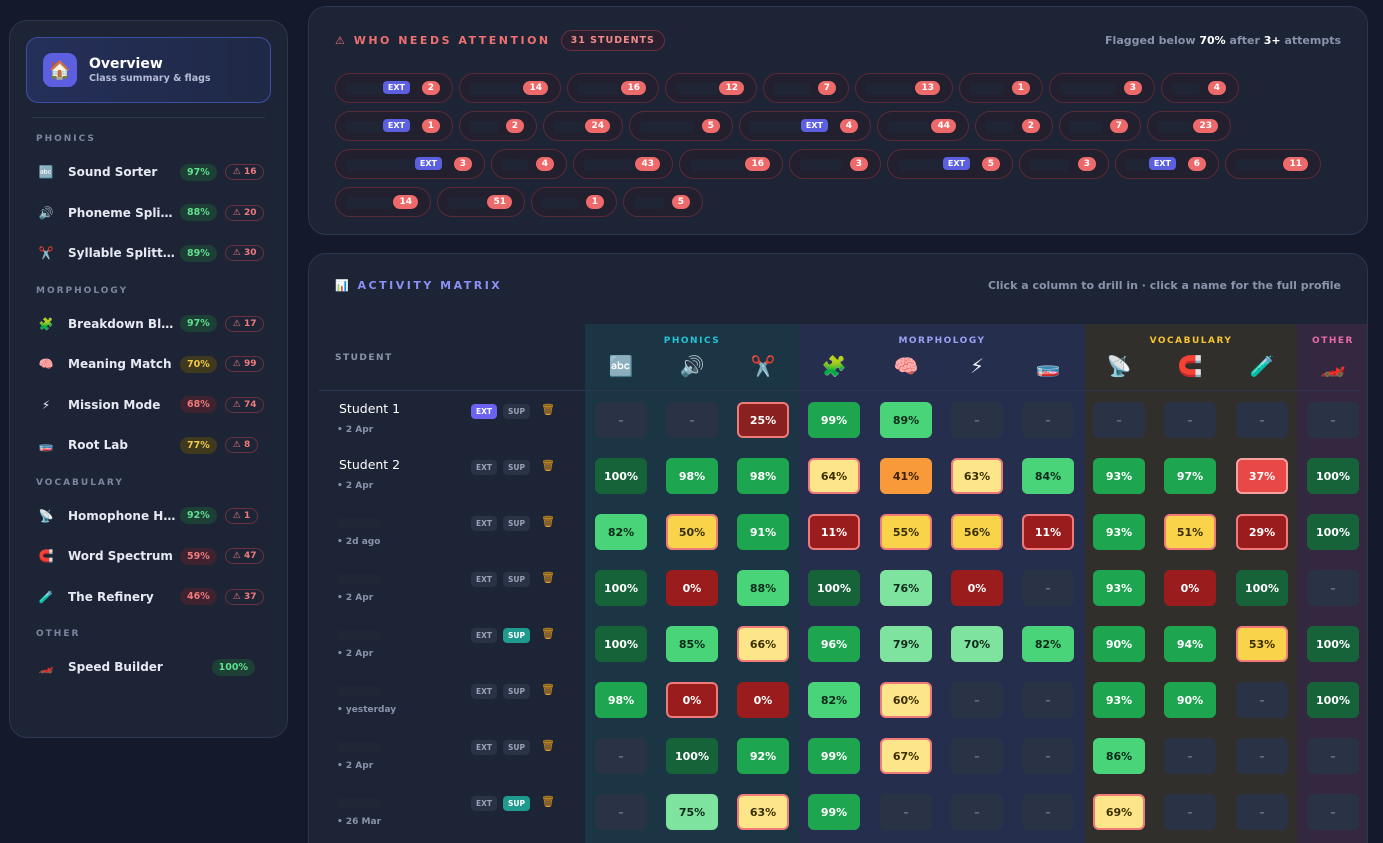 The image size is (1383, 843). I want to click on attention-student-chip: 24, so click(583, 126).